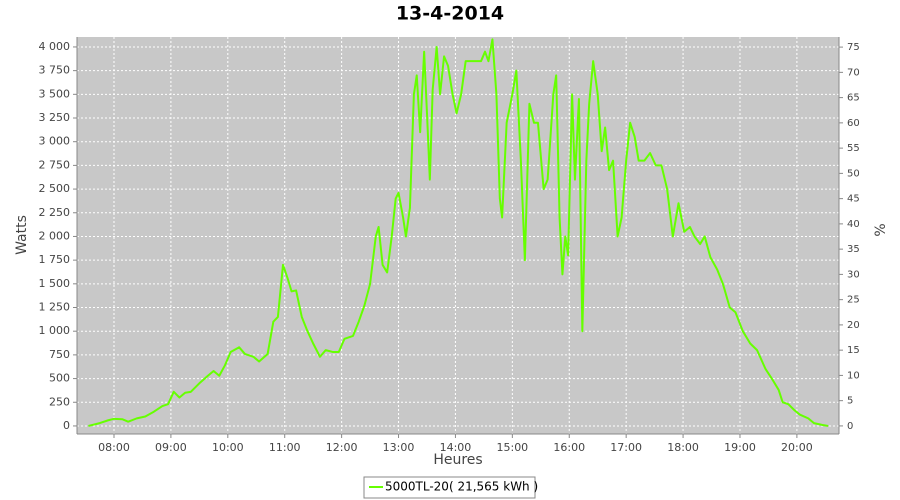  Describe the element at coordinates (55, 259) in the screenshot. I see `y-tick-label: 1 750` at that location.